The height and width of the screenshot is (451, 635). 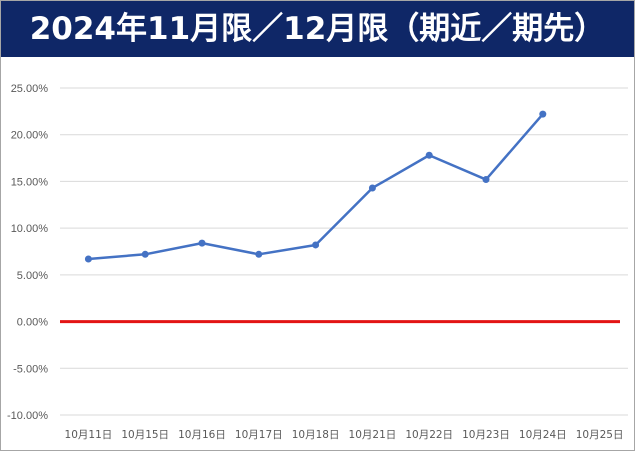 What do you see at coordinates (429, 435) in the screenshot?
I see `x-tick-label: 10月22日` at bounding box center [429, 435].